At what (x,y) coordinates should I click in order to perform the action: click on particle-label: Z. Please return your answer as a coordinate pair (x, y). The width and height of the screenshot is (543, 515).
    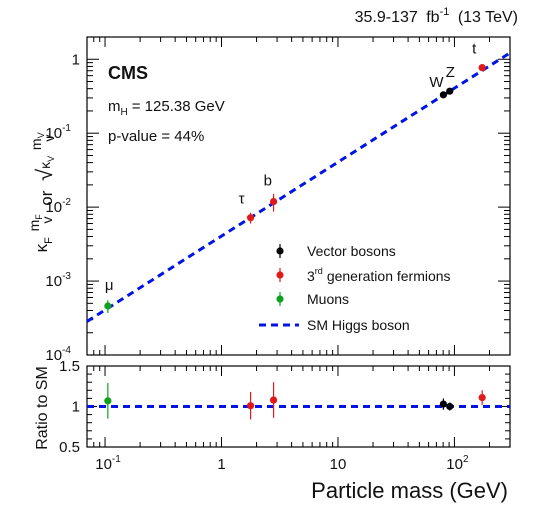
    Looking at the image, I should click on (450, 72).